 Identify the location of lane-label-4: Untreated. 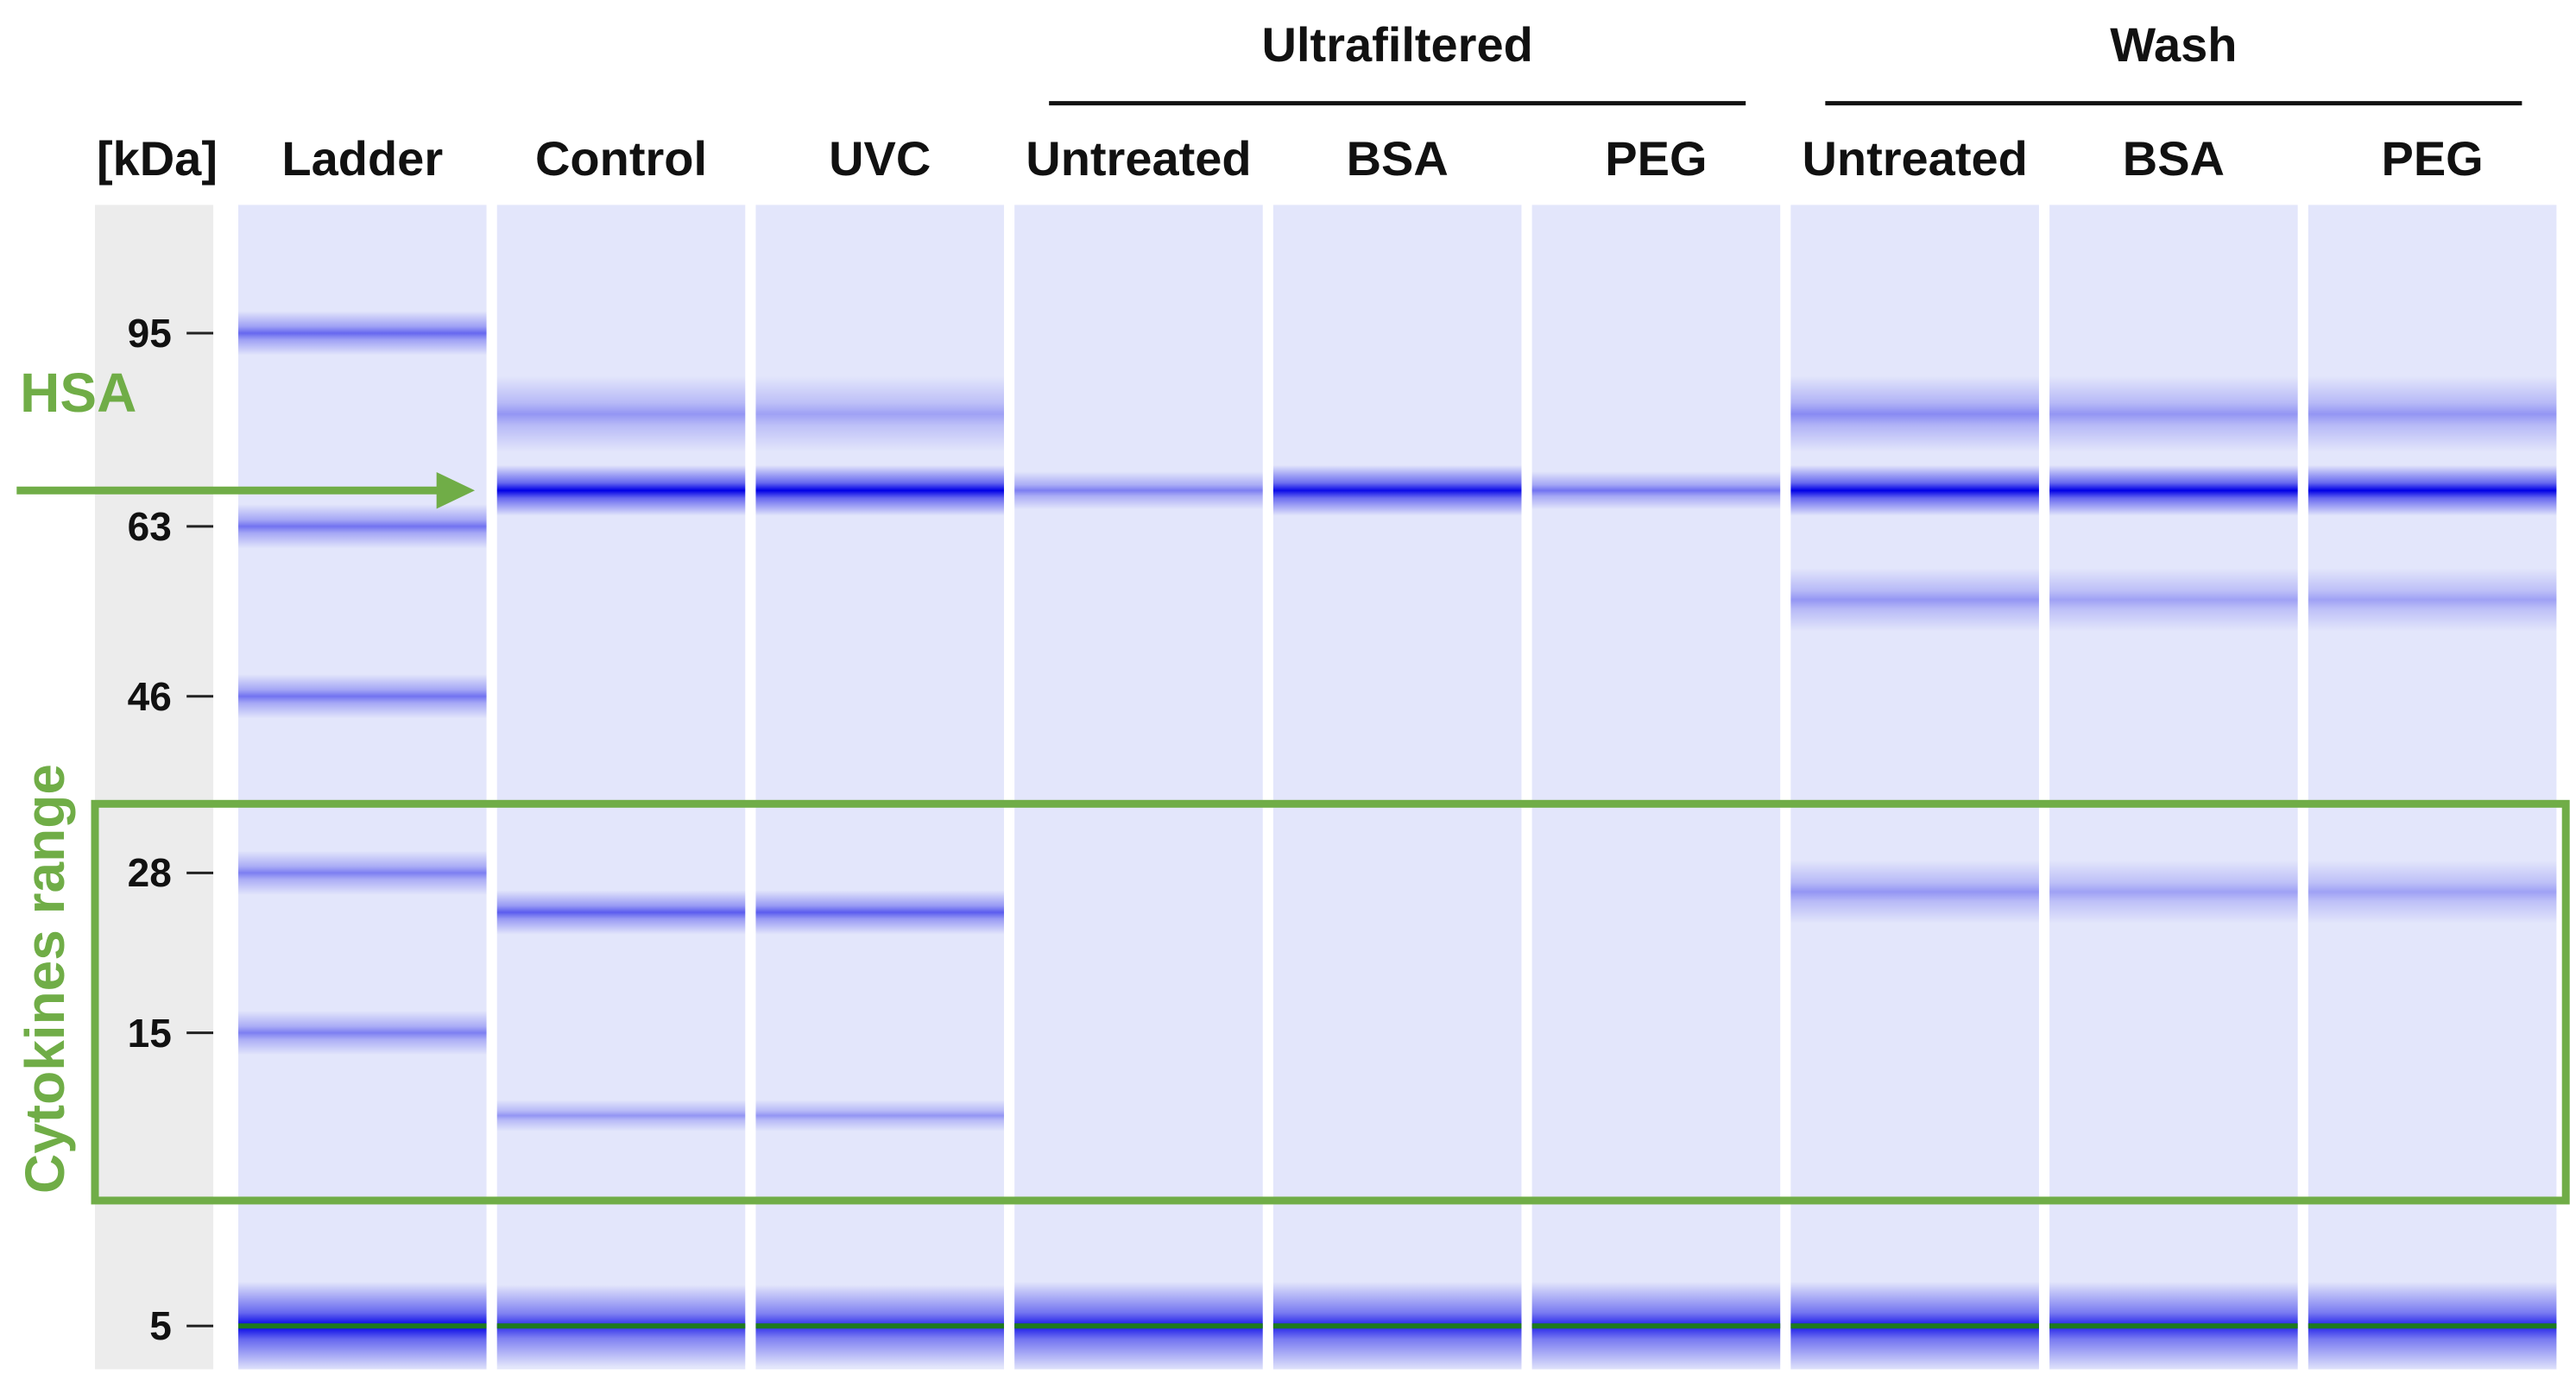
(1139, 158).